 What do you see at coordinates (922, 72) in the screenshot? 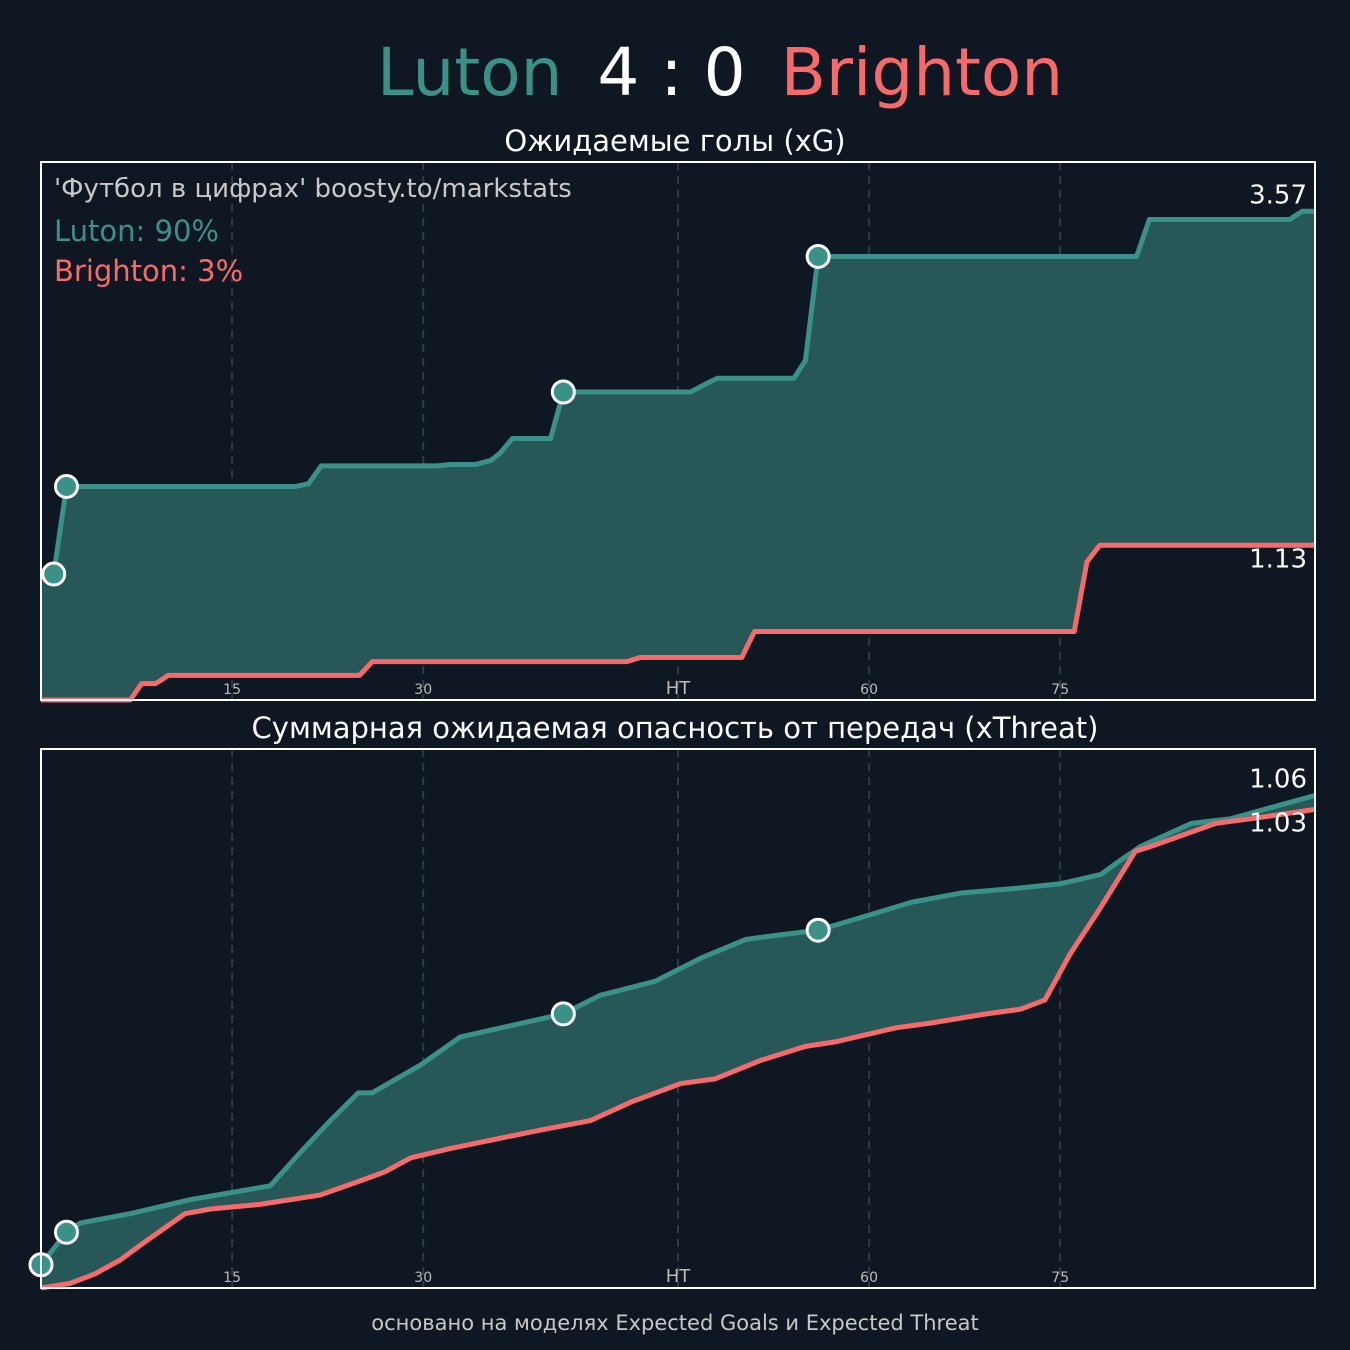
I see `away-team: Brighton` at bounding box center [922, 72].